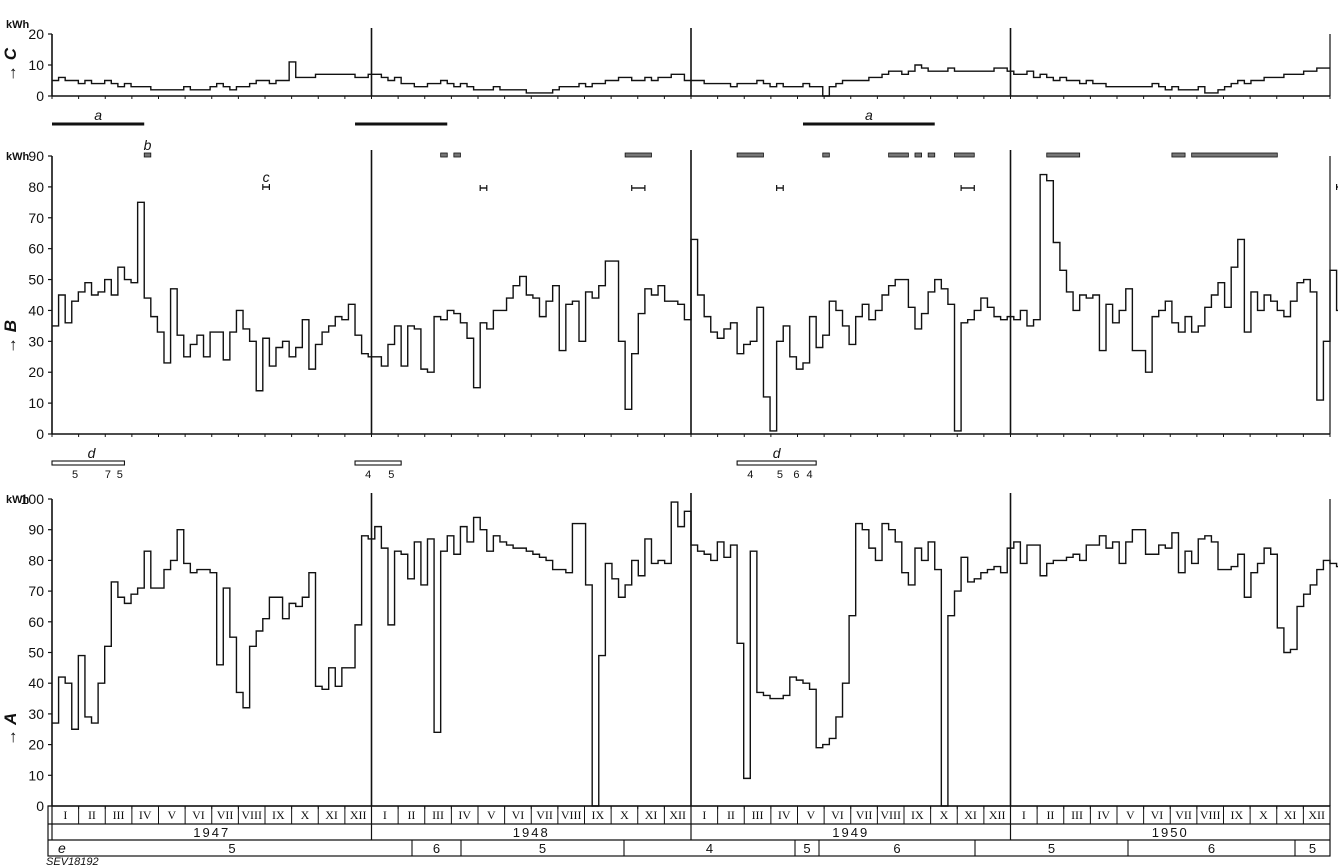 This screenshot has height=867, width=1338. What do you see at coordinates (36, 34) in the screenshot?
I see `panel-C-y-tick-label: 20` at bounding box center [36, 34].